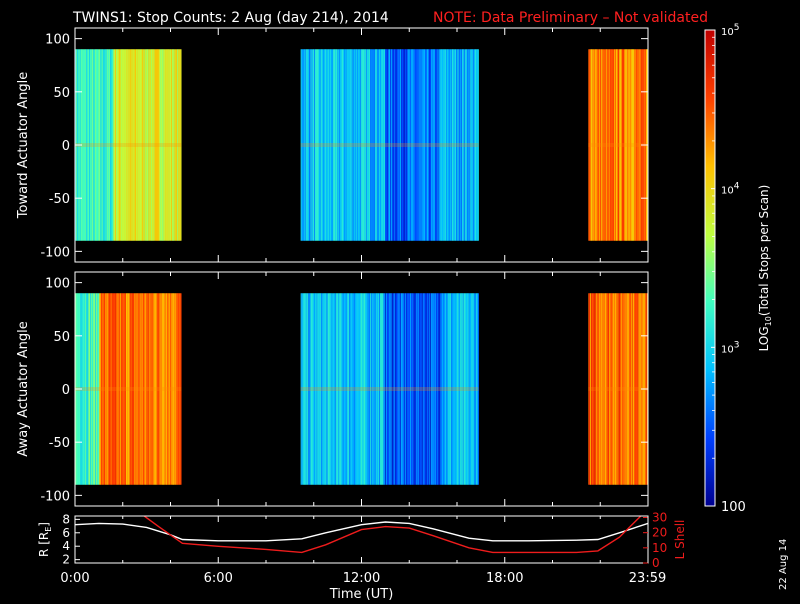 This screenshot has height=604, width=800. What do you see at coordinates (733, 507) in the screenshot?
I see `colorbar-tick-label: 100` at bounding box center [733, 507].